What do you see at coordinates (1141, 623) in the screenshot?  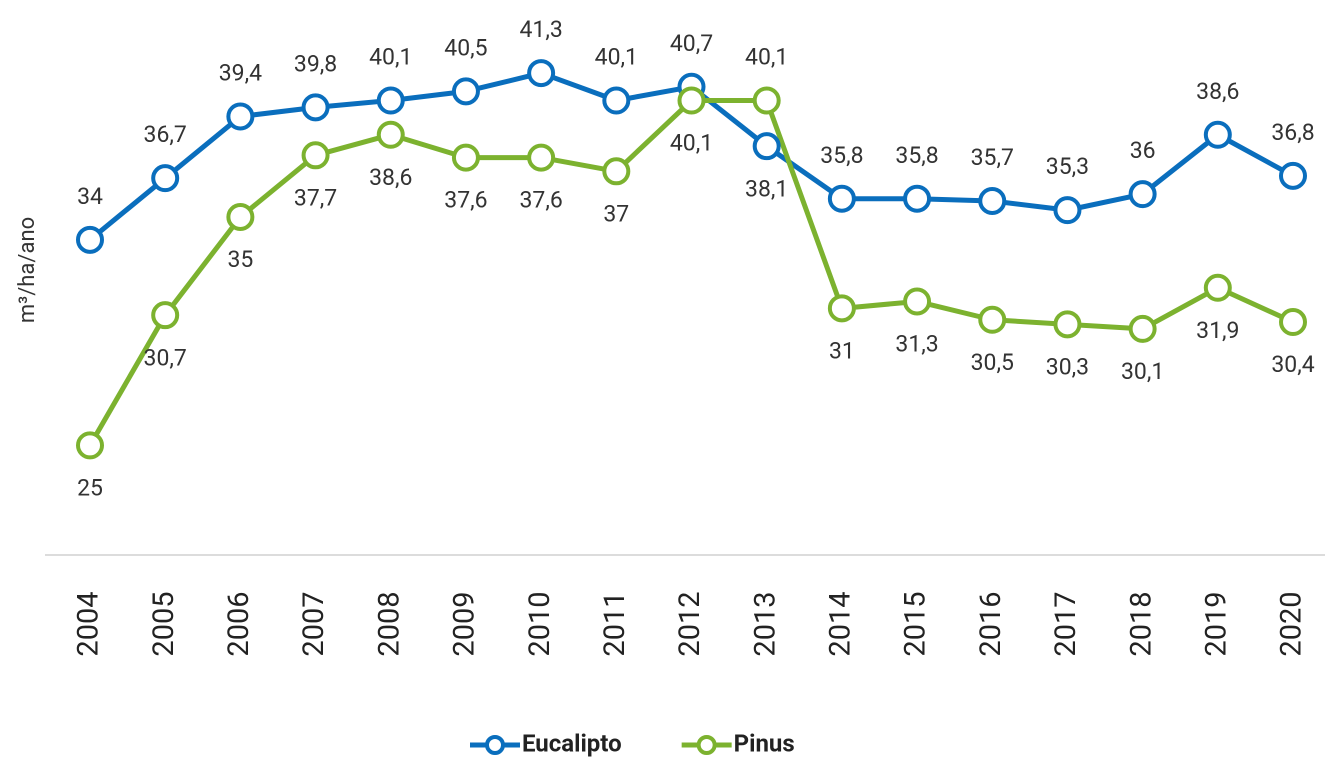 I see `x-tick-label: 2018` at bounding box center [1141, 623].